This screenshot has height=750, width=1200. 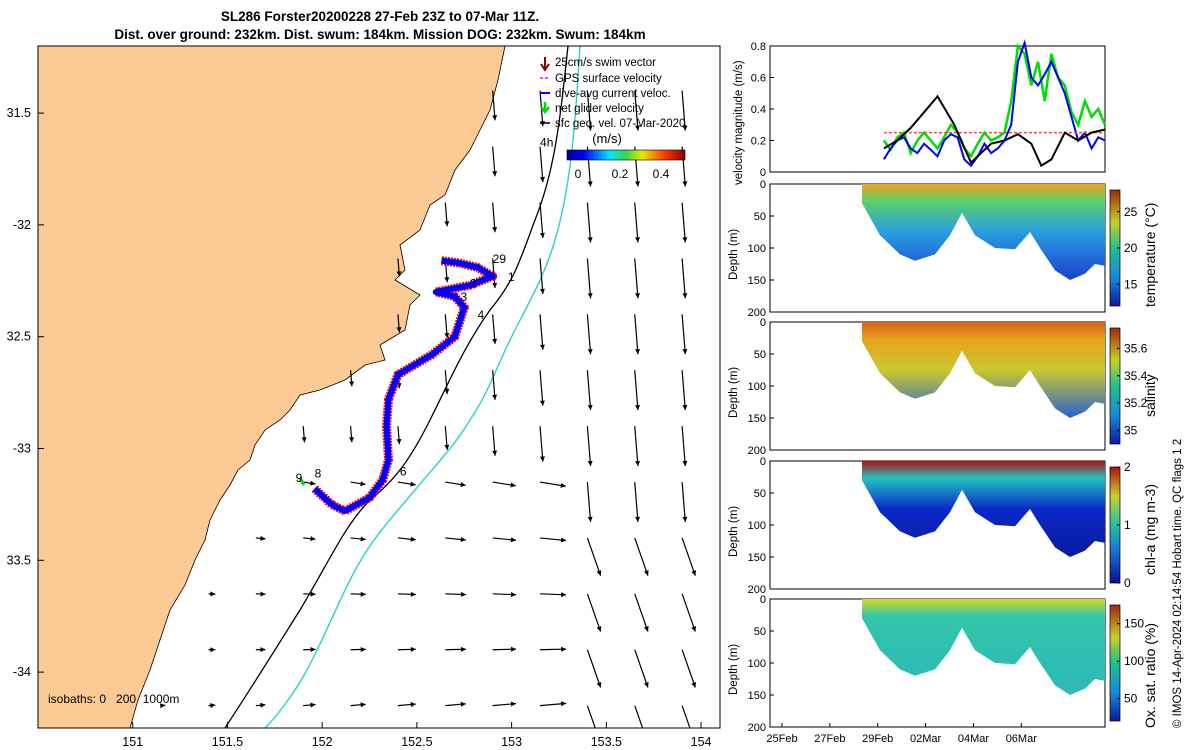 I want to click on day-label: 29, so click(x=500, y=259).